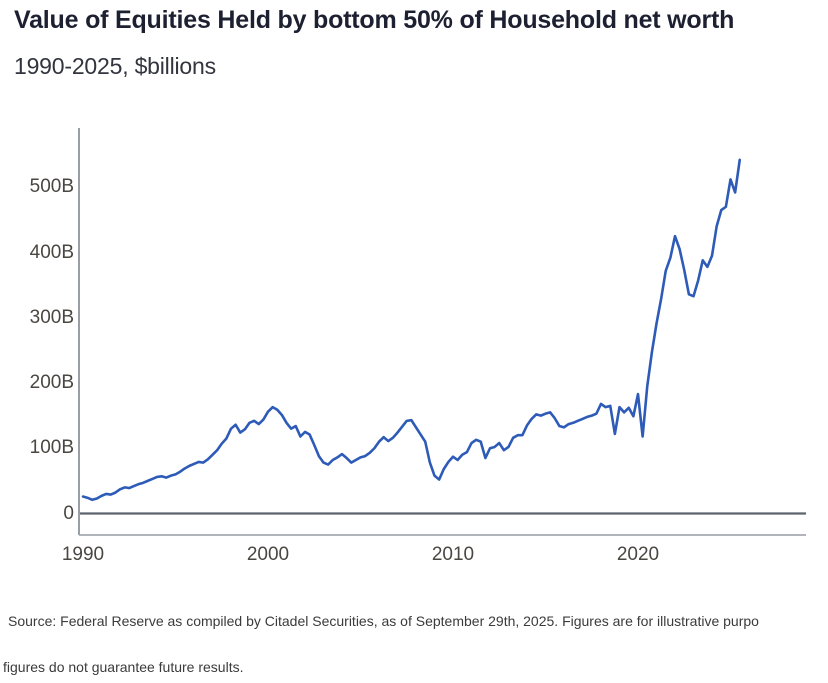 The width and height of the screenshot is (828, 683). What do you see at coordinates (453, 554) in the screenshot?
I see `x-tick-label: 2010` at bounding box center [453, 554].